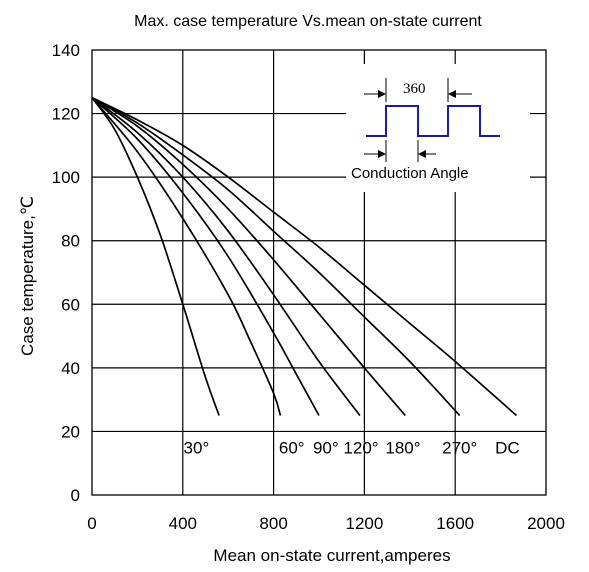  I want to click on curve-labels: 30° 60° 90° 120° 180° 270° DC, so click(352, 448).